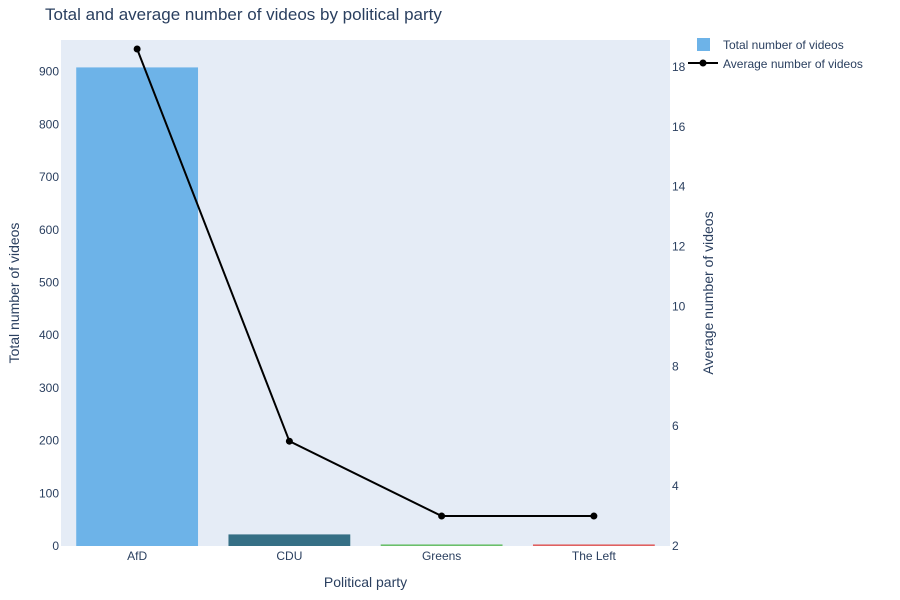 The height and width of the screenshot is (600, 900). Describe the element at coordinates (289, 441) in the screenshot. I see `average-point-cdu` at that location.